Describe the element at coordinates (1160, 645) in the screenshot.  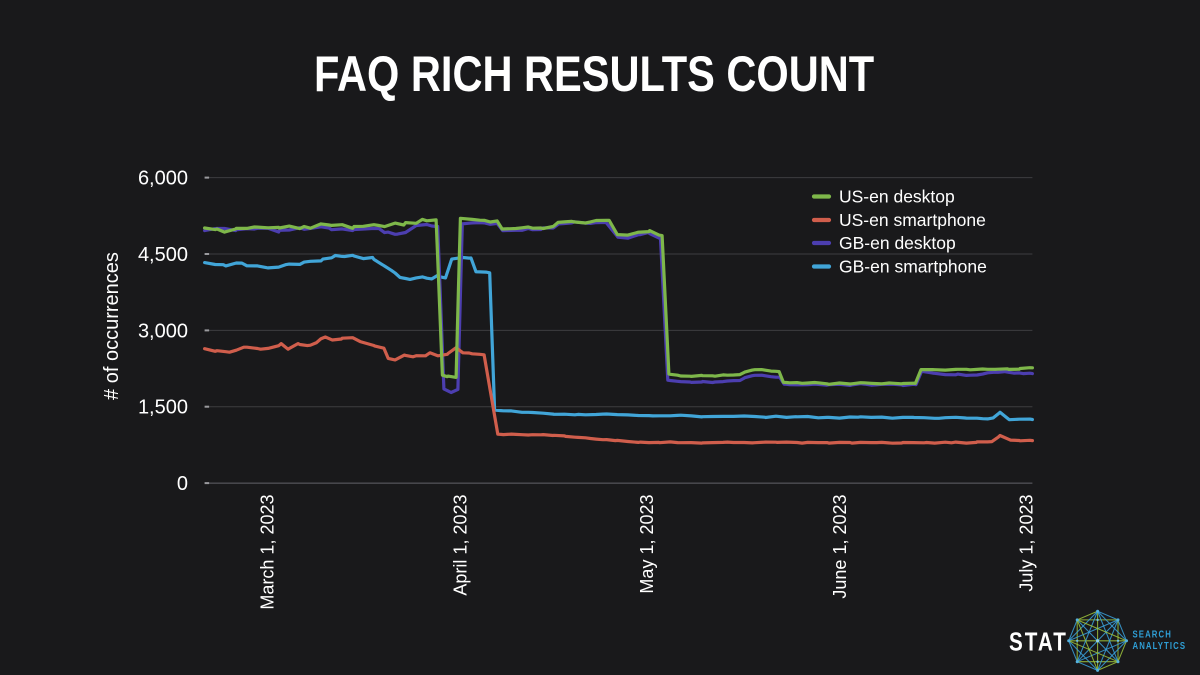
I see `svg-text: ANALYTICS` at that location.